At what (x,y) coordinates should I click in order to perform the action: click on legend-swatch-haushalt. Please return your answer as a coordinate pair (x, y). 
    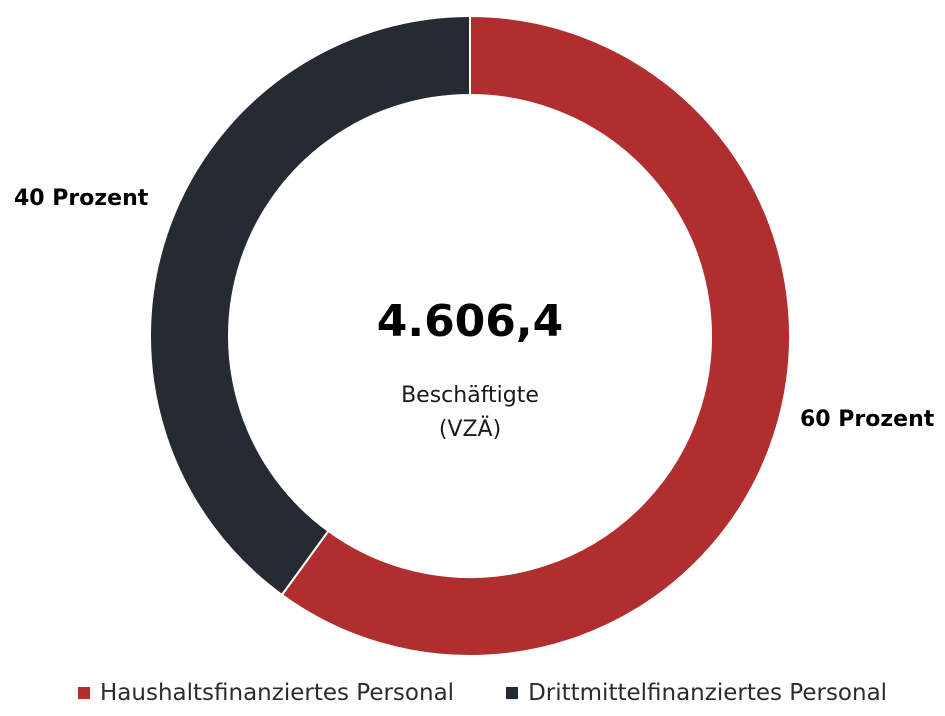
    Looking at the image, I should click on (84, 693).